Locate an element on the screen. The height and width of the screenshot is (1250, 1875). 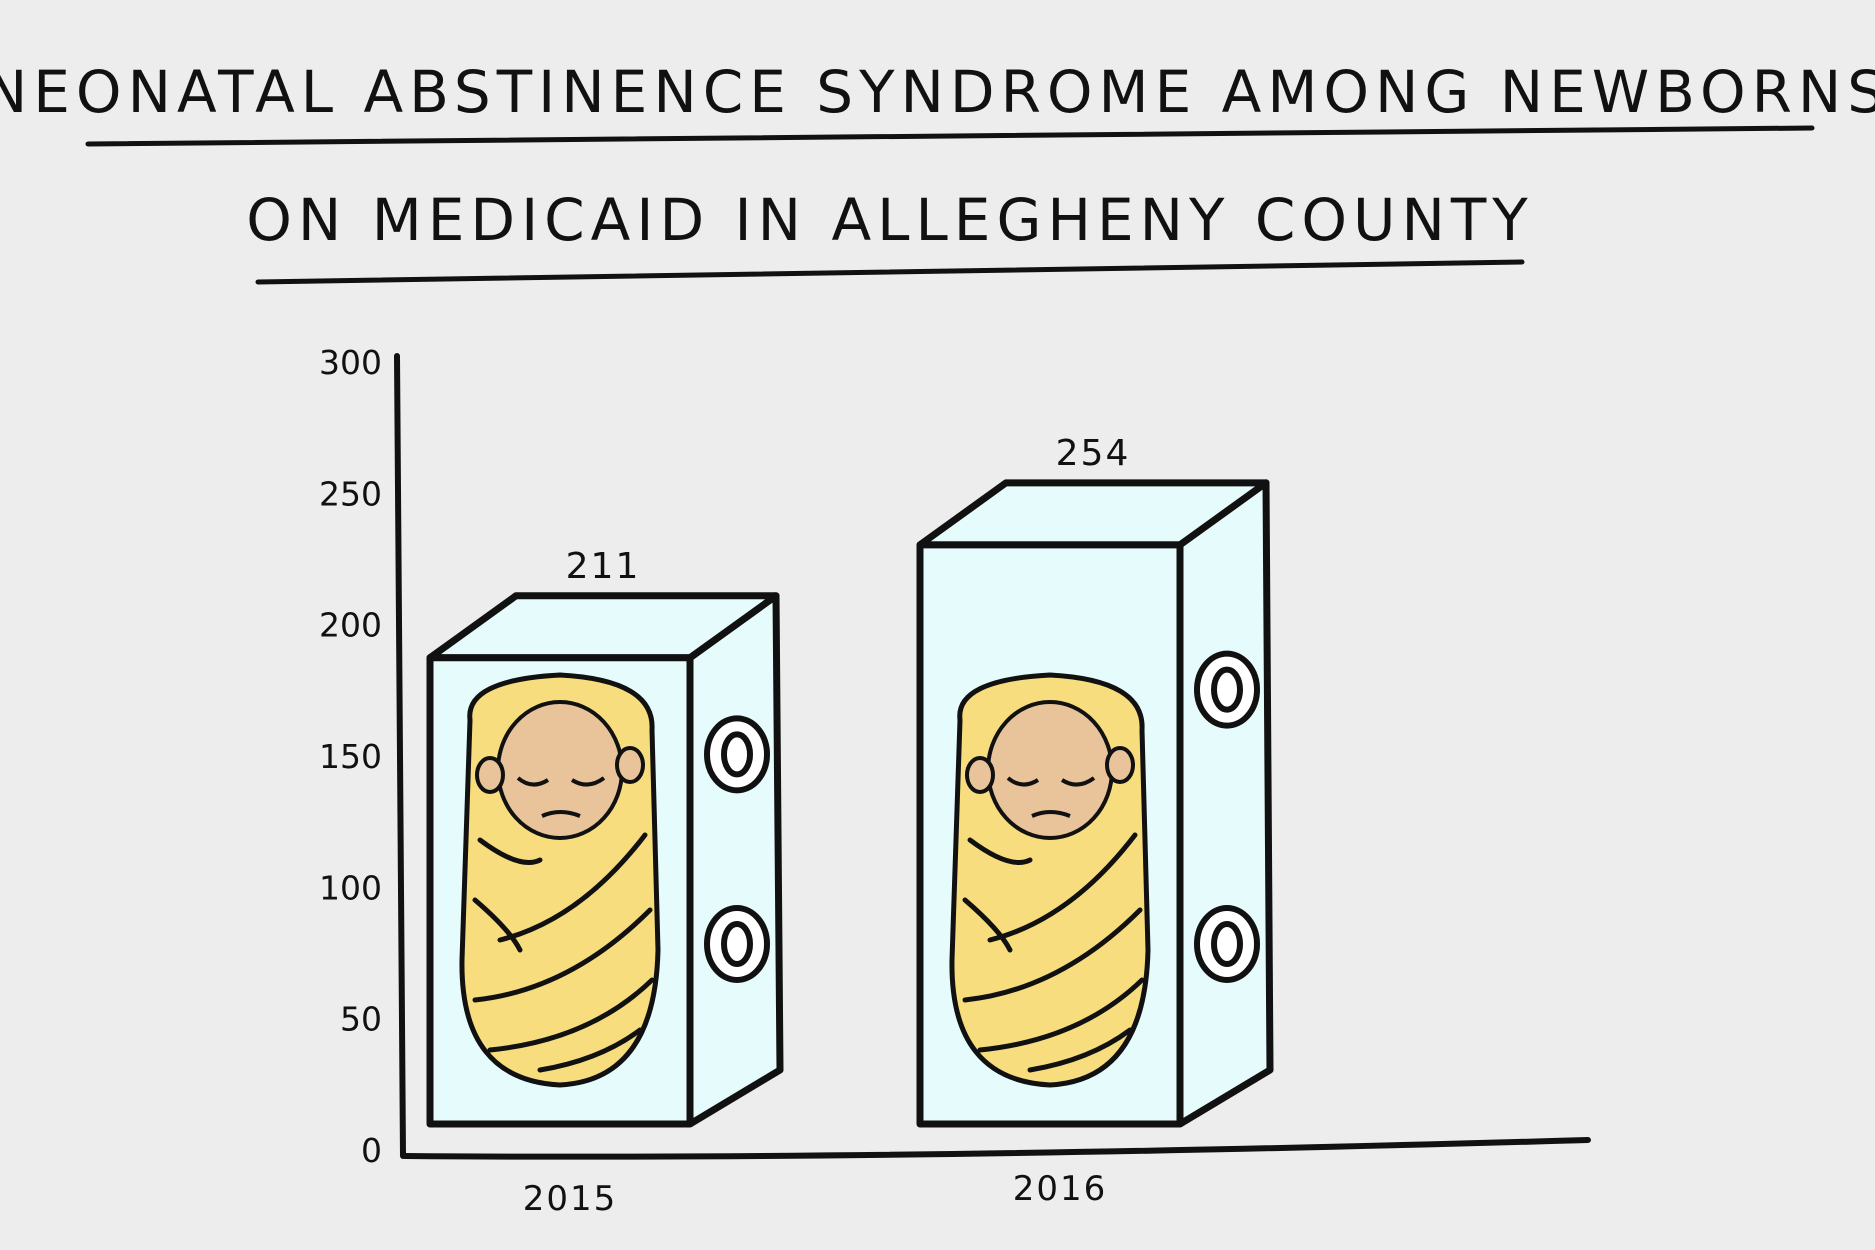
x-tick-label-2015: 2015 is located at coordinates (570, 1199).